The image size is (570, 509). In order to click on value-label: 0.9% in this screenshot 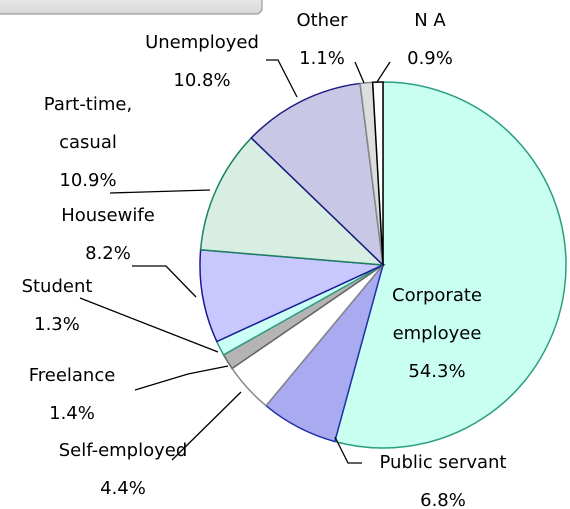, I will do `click(430, 58)`.